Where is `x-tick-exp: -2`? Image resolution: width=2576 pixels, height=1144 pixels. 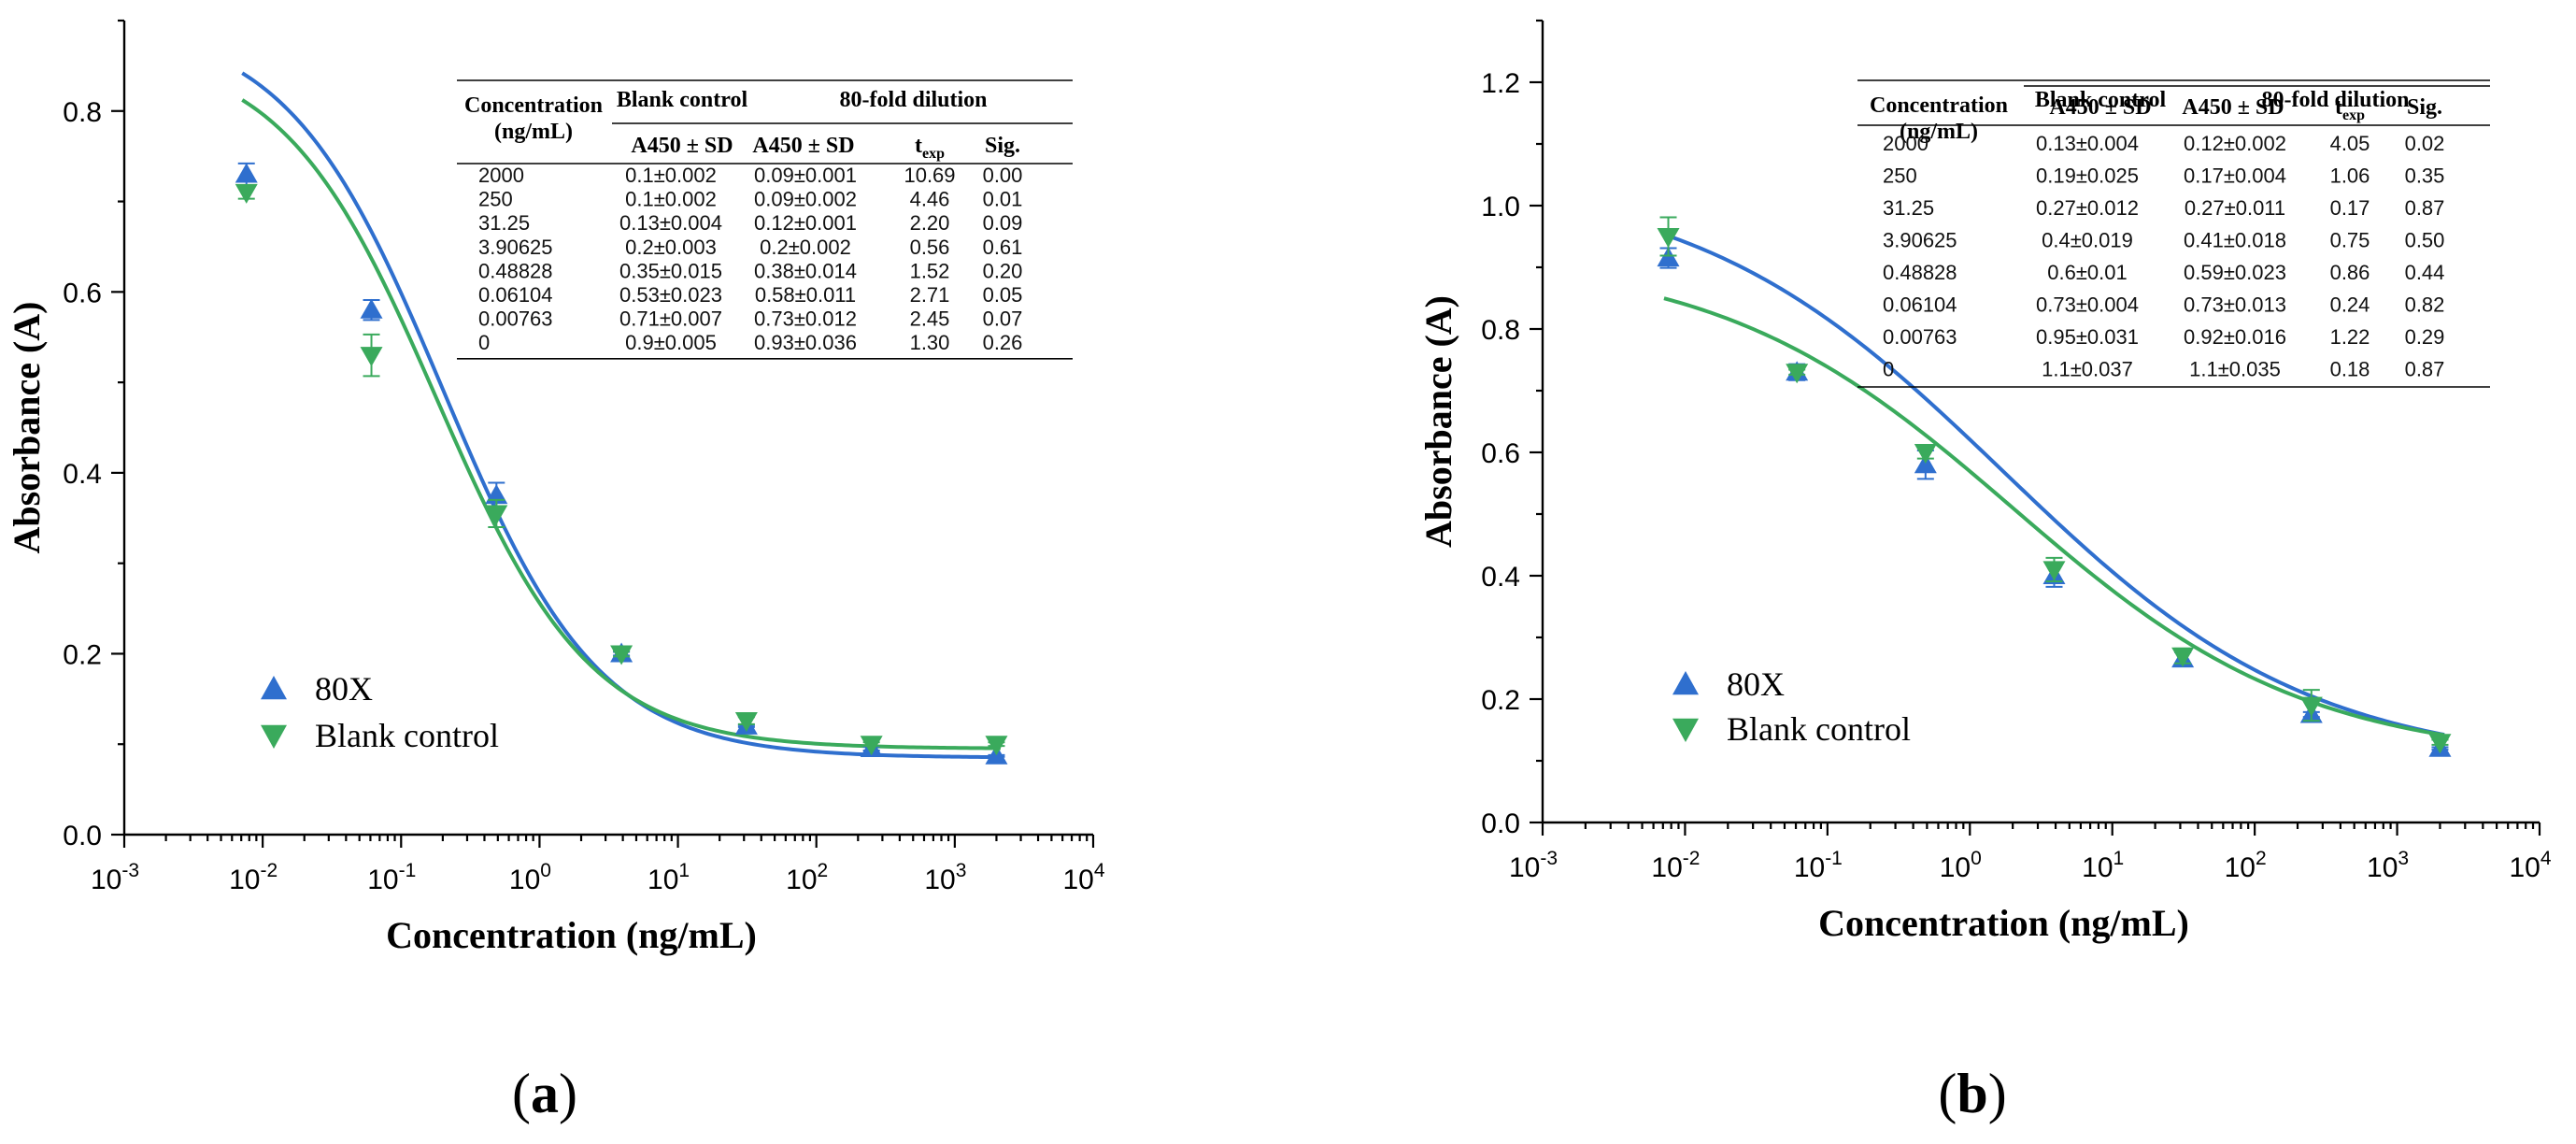
x-tick-exp: -2 is located at coordinates (269, 871).